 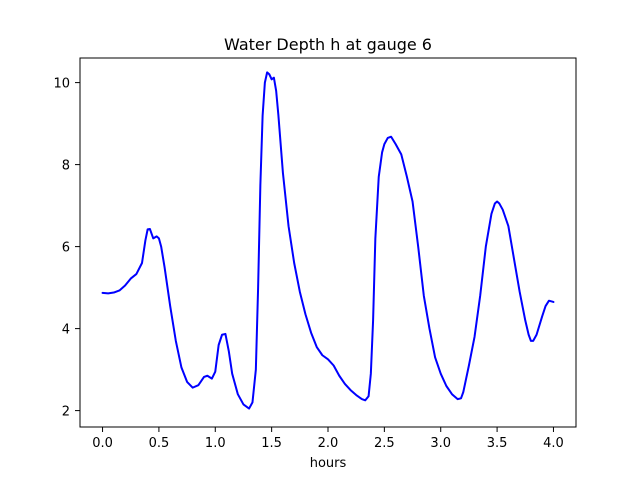 I want to click on y-tick-label: 10, so click(x=61, y=84).